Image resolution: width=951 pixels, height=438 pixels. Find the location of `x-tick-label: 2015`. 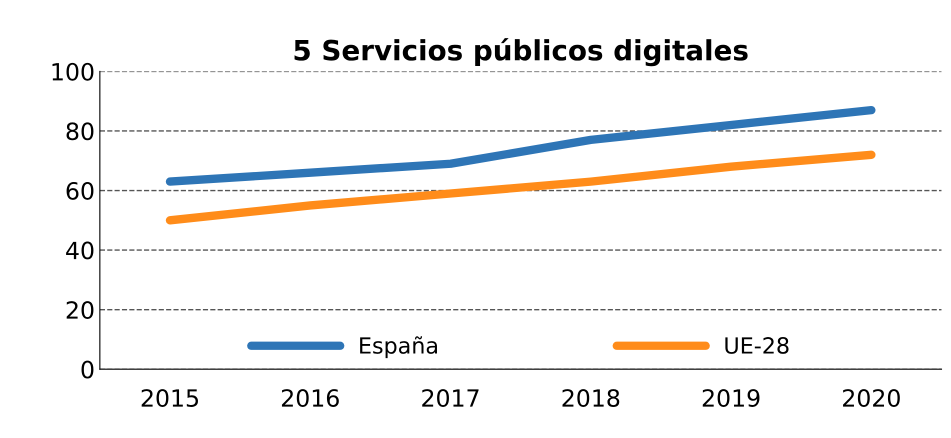

x-tick-label: 2015 is located at coordinates (170, 398).